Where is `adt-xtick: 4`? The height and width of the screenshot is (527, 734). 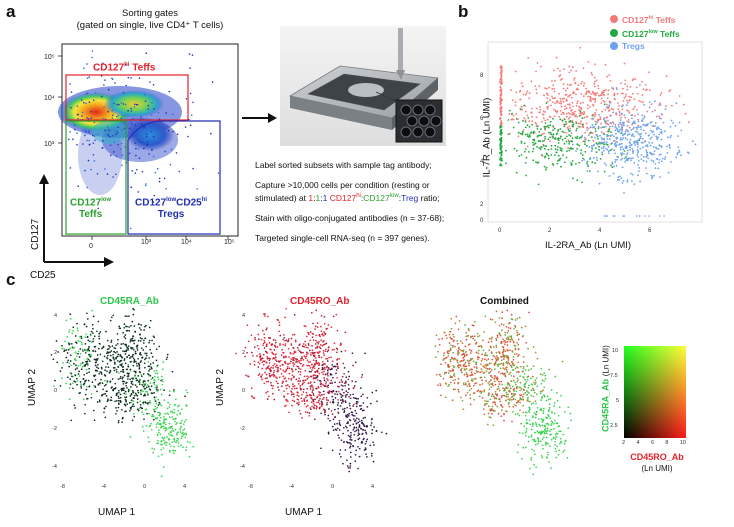 adt-xtick: 4 is located at coordinates (600, 231).